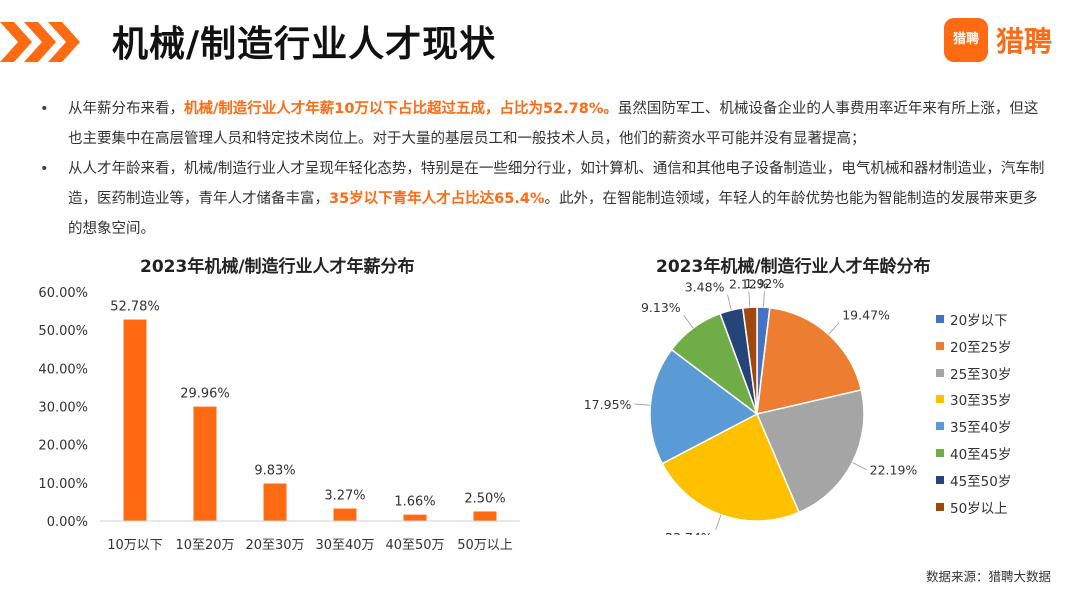  Describe the element at coordinates (401, 109) in the screenshot. I see `bullet-highlight: 机械/制造行业人才年薪10万以下占比超过五成，占比为52.78%。` at that location.